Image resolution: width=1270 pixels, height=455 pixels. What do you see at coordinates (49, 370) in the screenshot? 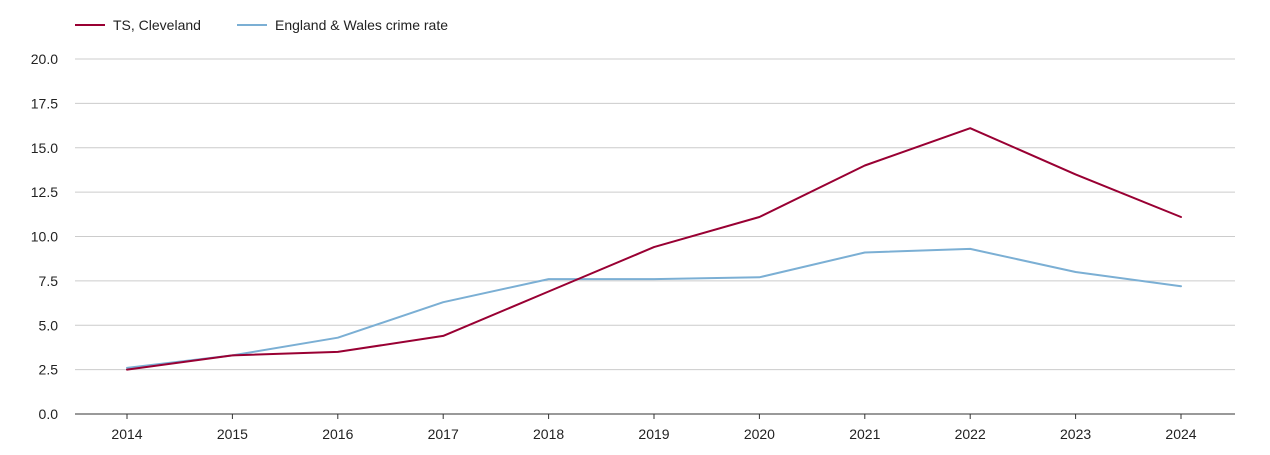
I see `y-tick-label: 2.5` at bounding box center [49, 370].